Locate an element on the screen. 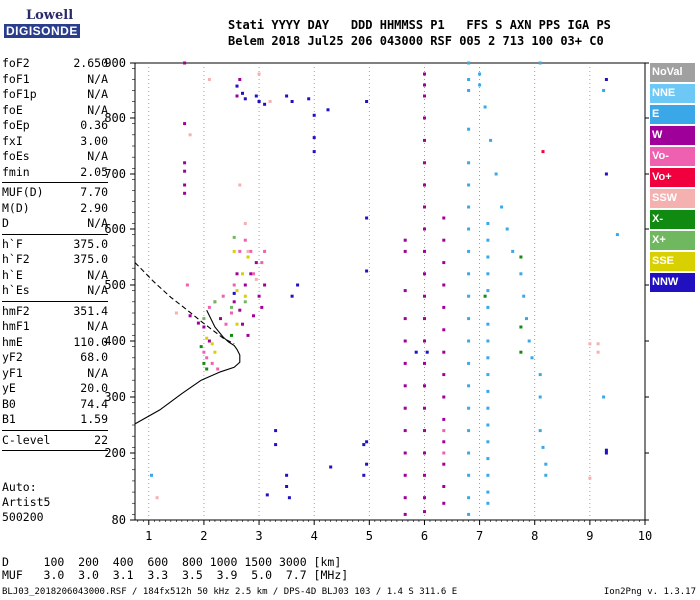 This screenshot has width=700, height=600. param-name: foF1 is located at coordinates (16, 78).